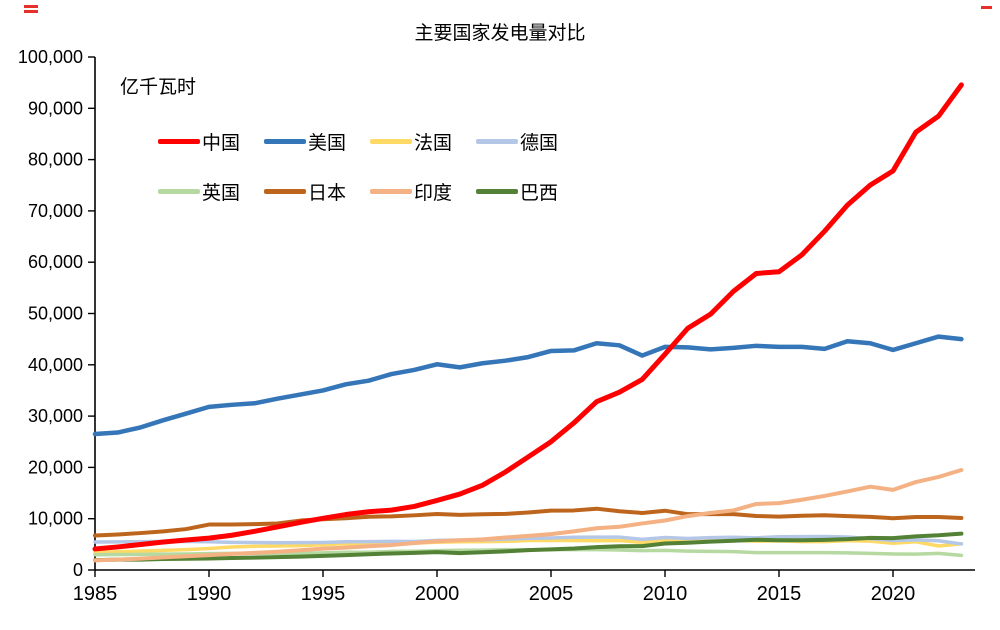 The image size is (1000, 630). I want to click on y-tick-label: 90,000, so click(55, 108).